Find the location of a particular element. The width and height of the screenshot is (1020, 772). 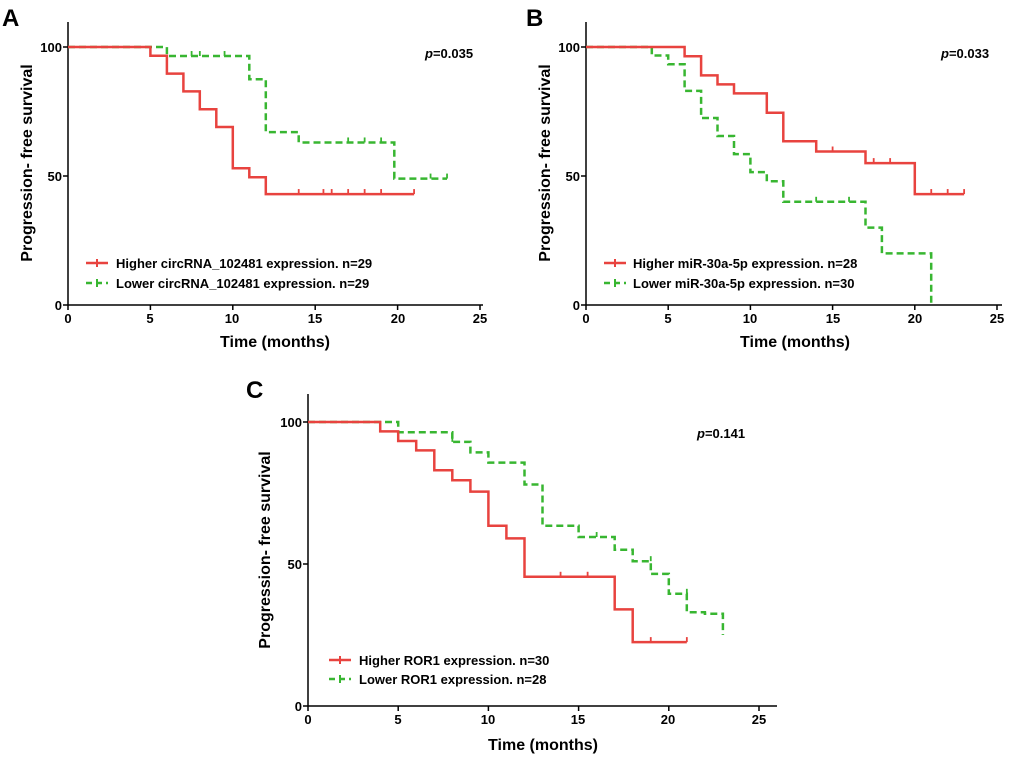

panel-a-p-number: =0.035 is located at coordinates (453, 53).